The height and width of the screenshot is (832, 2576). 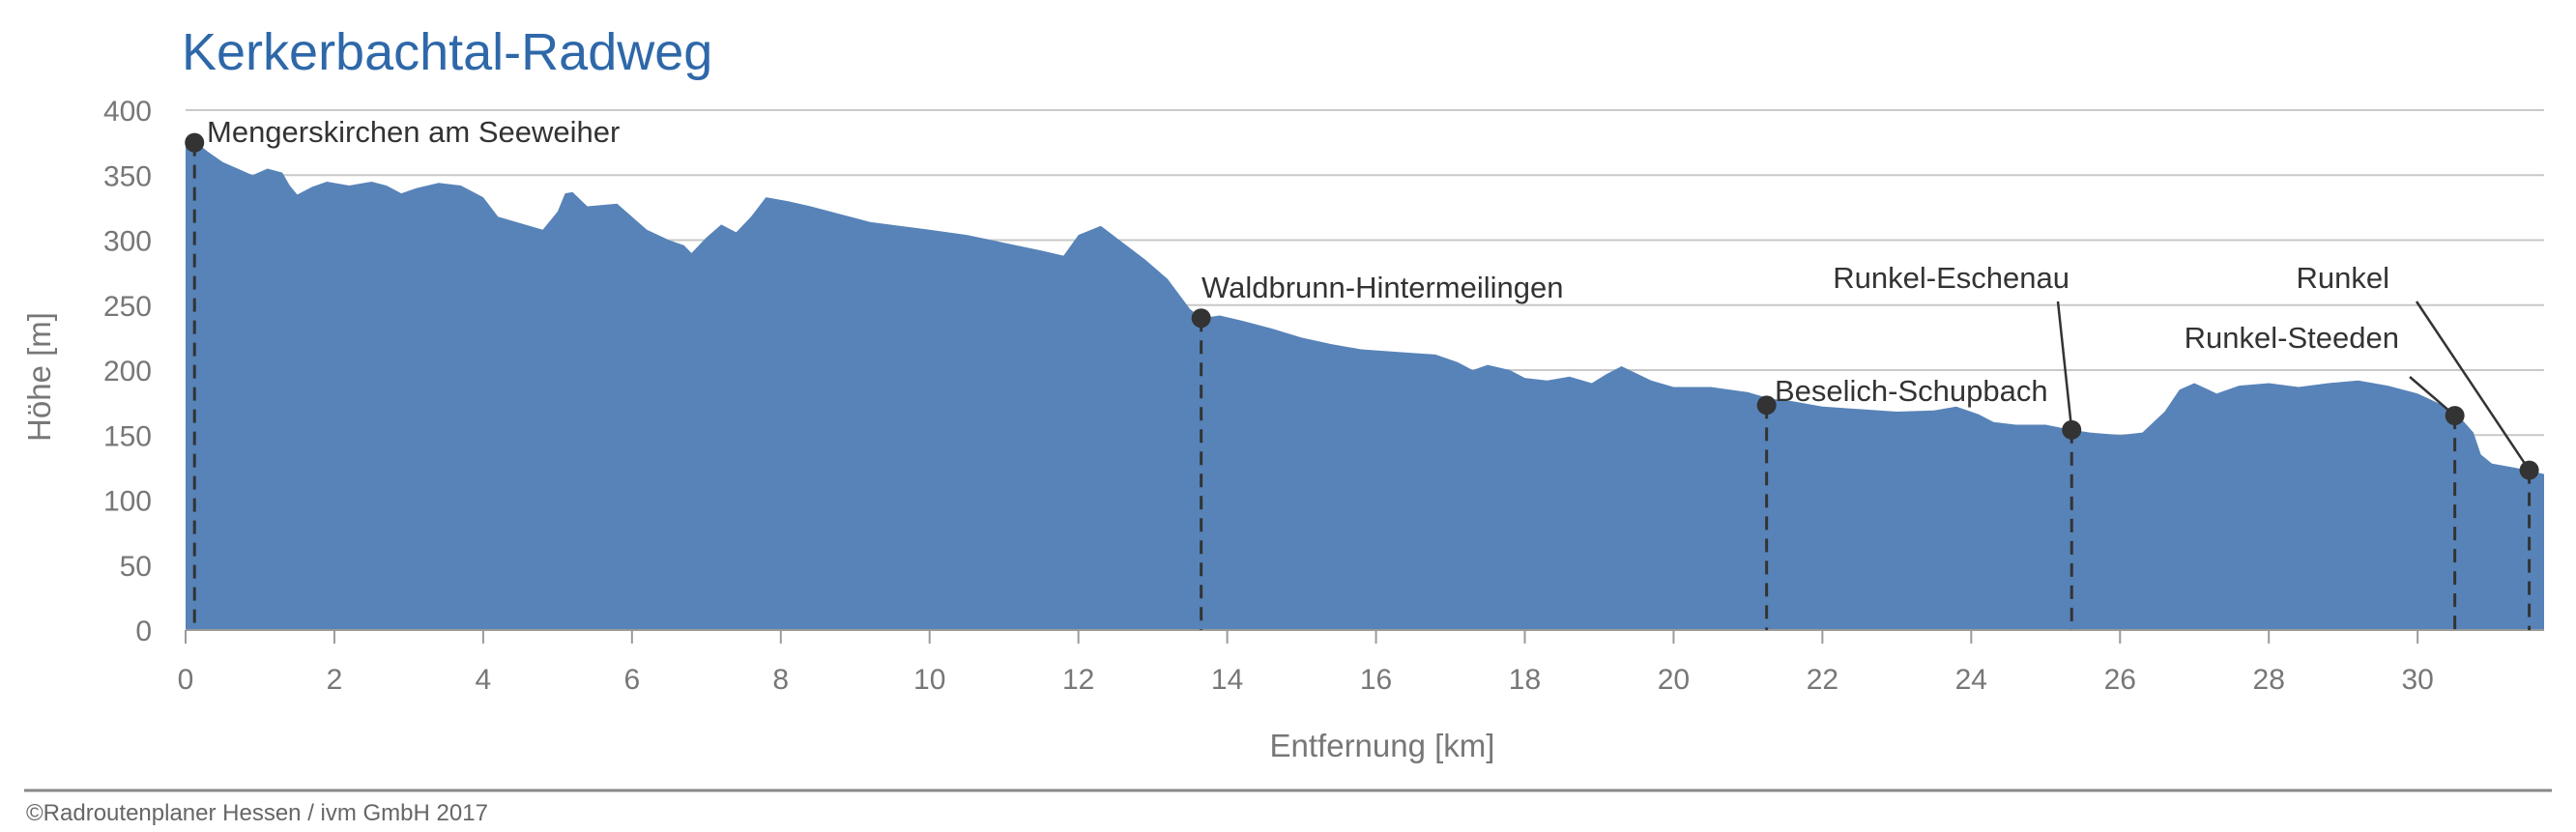 I want to click on y-tick-label: 0, so click(x=143, y=631).